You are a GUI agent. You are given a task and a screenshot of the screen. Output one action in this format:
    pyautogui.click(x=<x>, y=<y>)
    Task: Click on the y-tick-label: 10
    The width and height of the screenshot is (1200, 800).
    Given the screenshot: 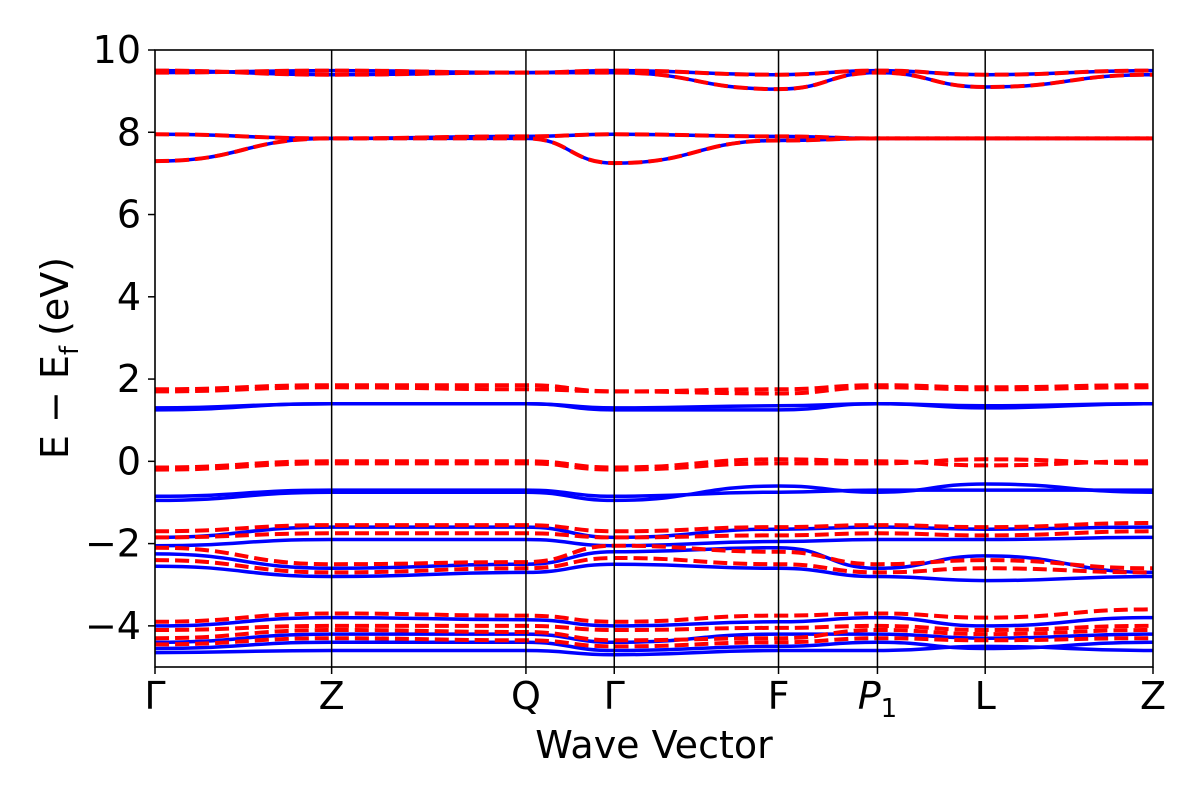 What is the action you would take?
    pyautogui.click(x=117, y=50)
    